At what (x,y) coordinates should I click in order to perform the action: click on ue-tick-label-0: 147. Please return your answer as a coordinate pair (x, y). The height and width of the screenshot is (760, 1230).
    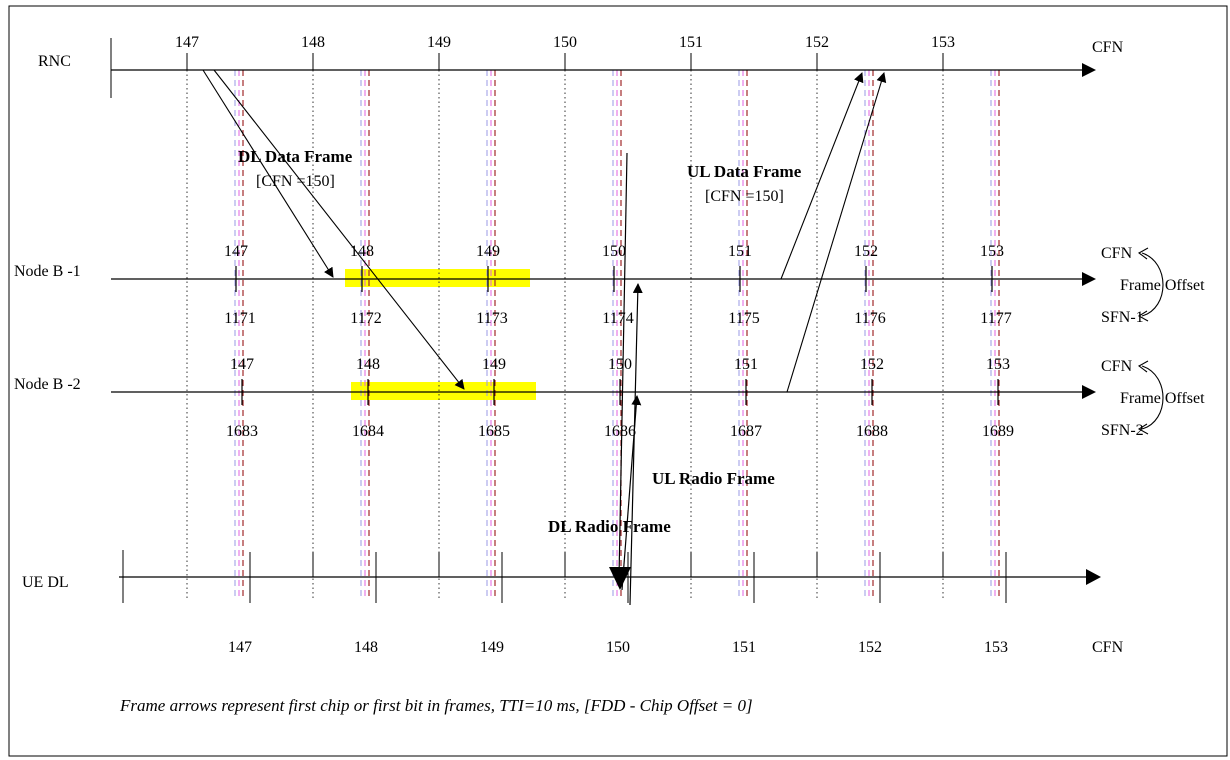
    Looking at the image, I should click on (240, 647).